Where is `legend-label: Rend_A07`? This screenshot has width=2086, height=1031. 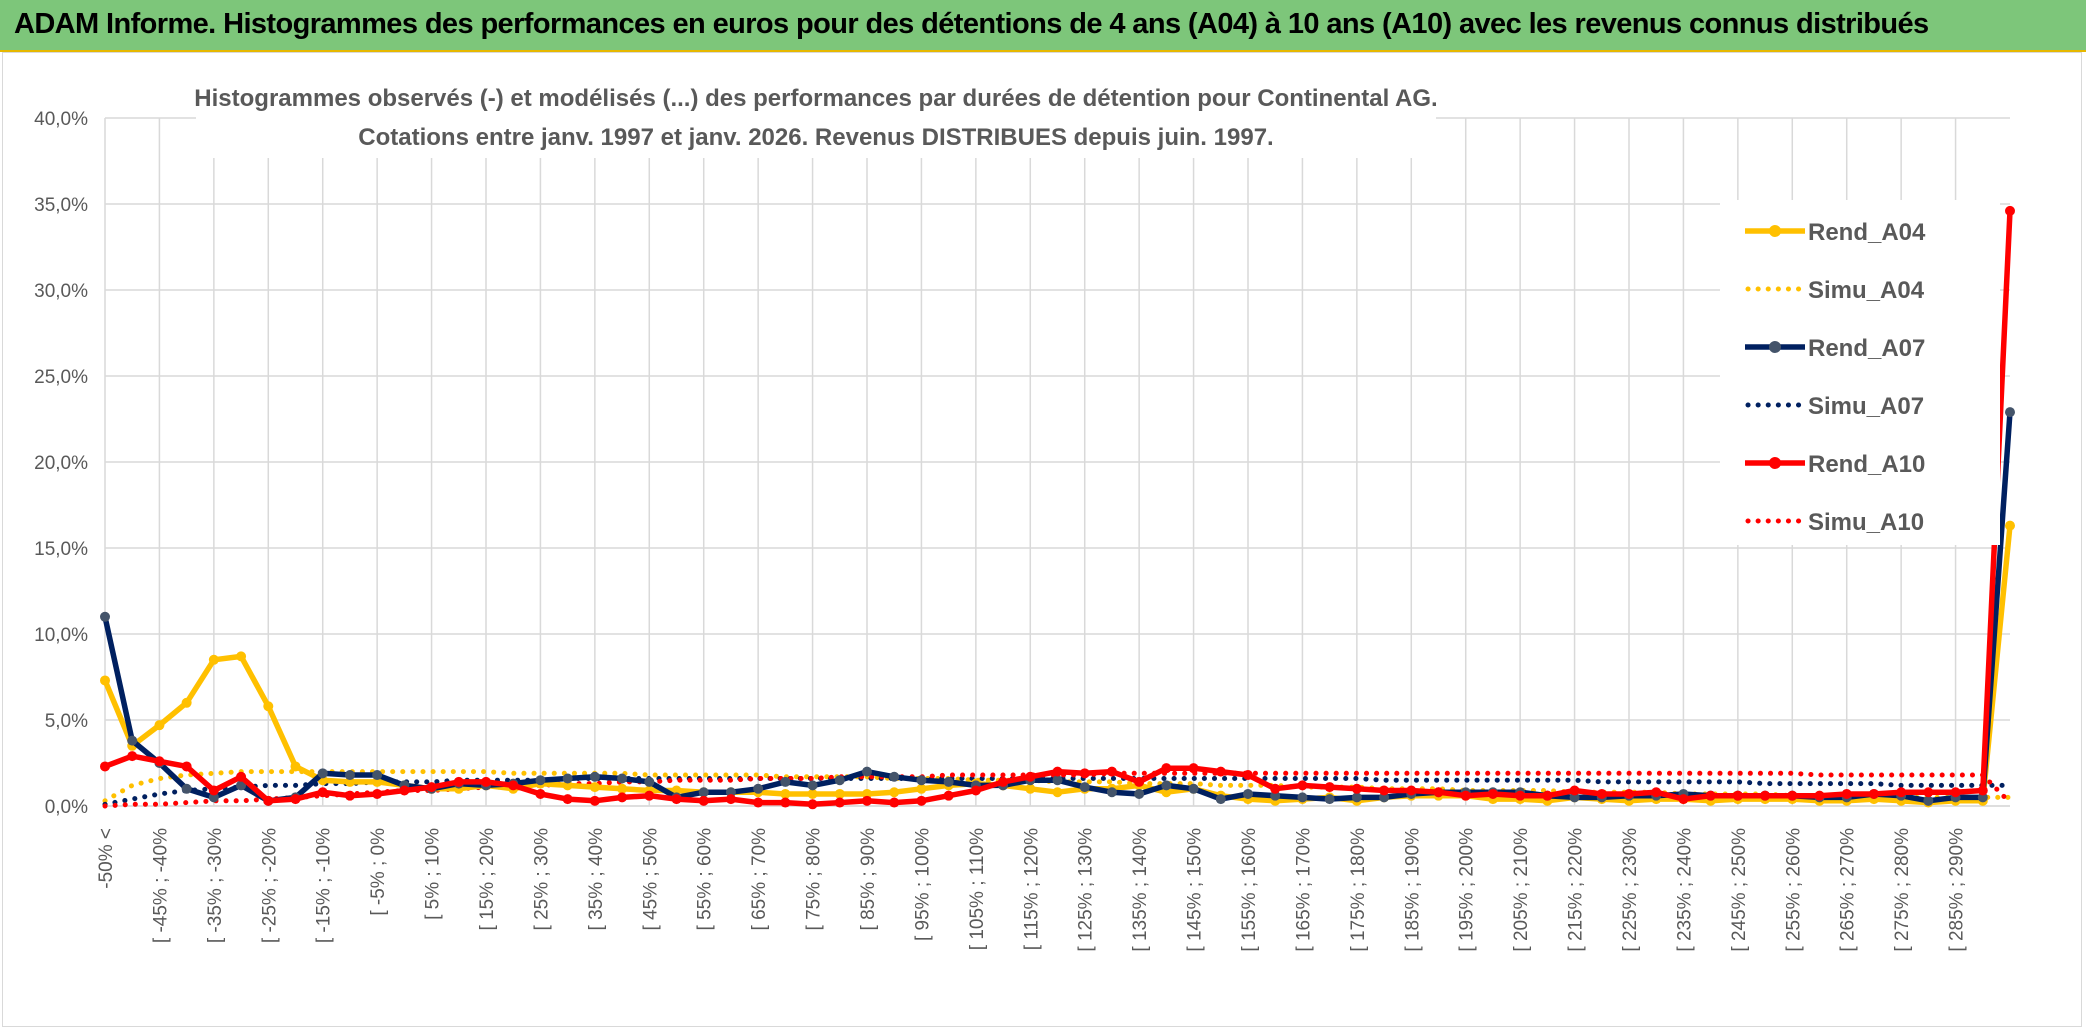 legend-label: Rend_A07 is located at coordinates (1866, 348).